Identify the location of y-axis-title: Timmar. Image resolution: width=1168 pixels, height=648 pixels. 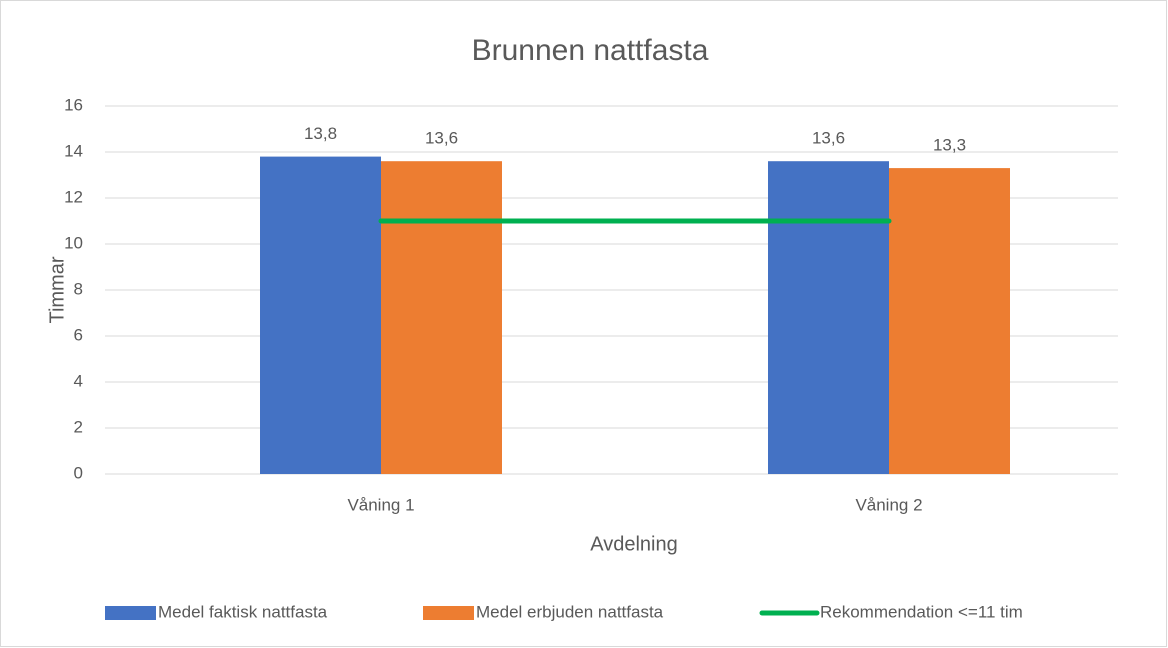
(57, 289).